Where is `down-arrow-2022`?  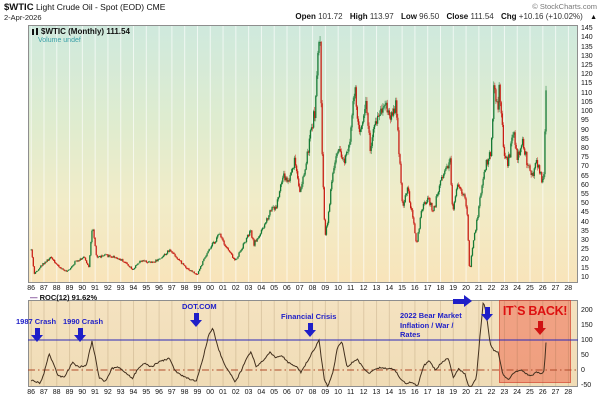 down-arrow-2022 is located at coordinates (487, 314).